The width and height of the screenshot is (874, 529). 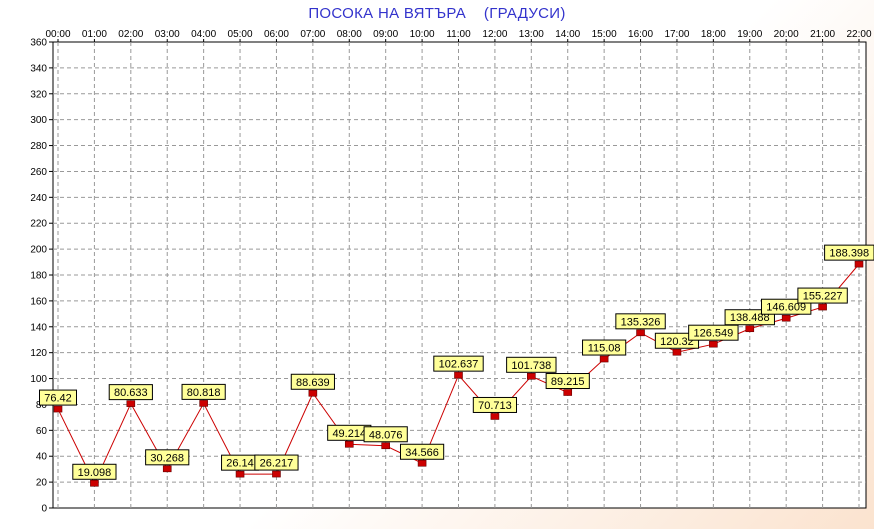 What do you see at coordinates (531, 34) in the screenshot?
I see `x-tick-label: 13:00` at bounding box center [531, 34].